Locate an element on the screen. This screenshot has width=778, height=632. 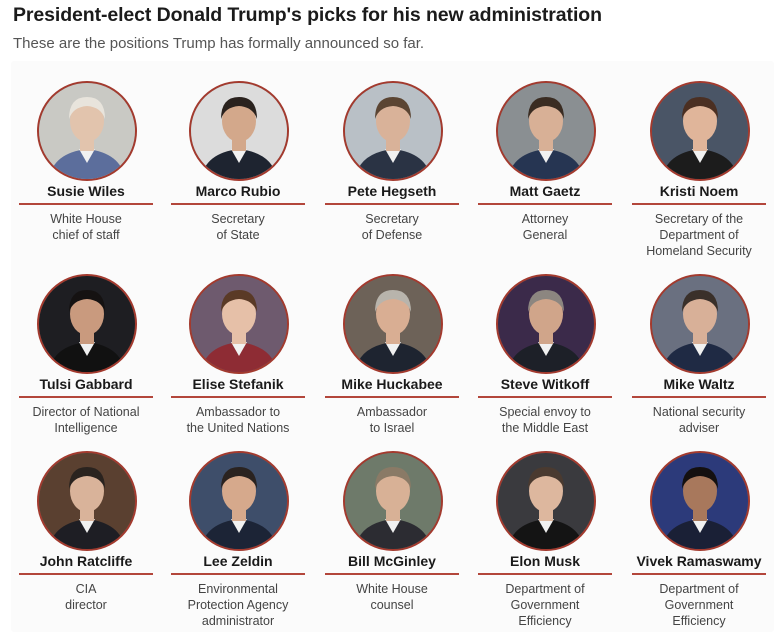
pick-card: John Ratcliffe CIA director is located at coordinates (86, 537).